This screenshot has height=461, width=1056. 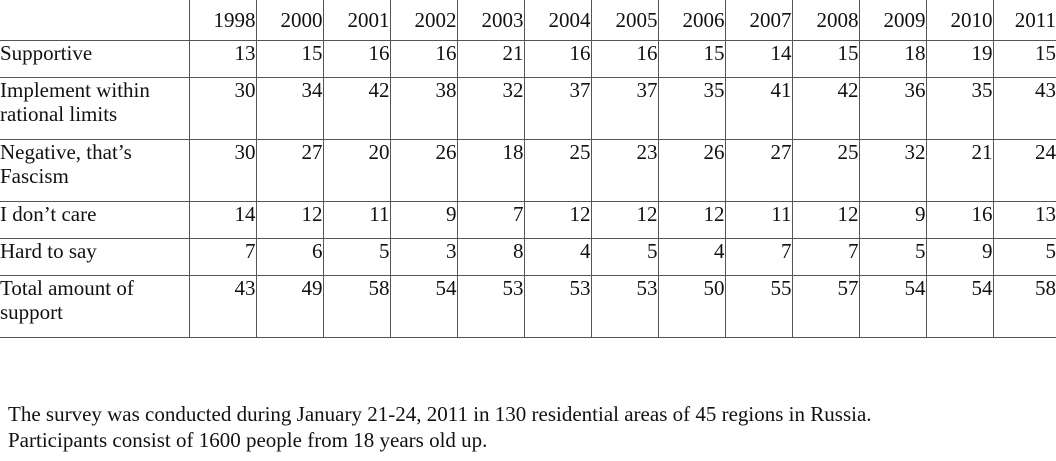 What do you see at coordinates (222, 20) in the screenshot?
I see `column-header-1998: 1998` at bounding box center [222, 20].